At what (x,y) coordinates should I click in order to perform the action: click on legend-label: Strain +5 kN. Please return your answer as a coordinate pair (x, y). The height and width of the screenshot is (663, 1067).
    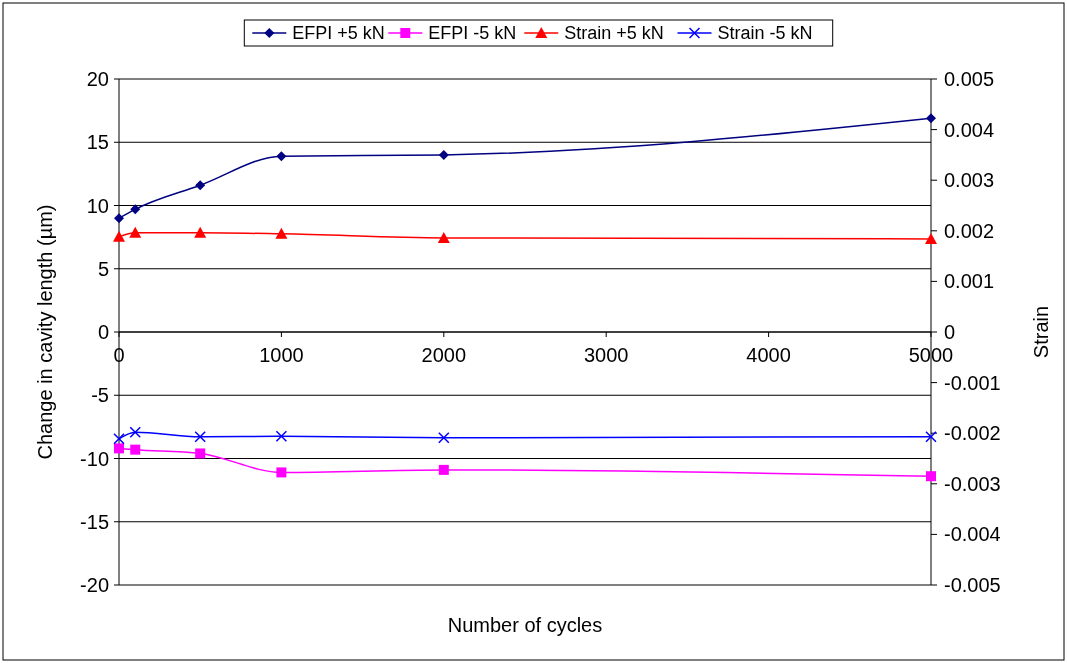
    Looking at the image, I should click on (614, 33).